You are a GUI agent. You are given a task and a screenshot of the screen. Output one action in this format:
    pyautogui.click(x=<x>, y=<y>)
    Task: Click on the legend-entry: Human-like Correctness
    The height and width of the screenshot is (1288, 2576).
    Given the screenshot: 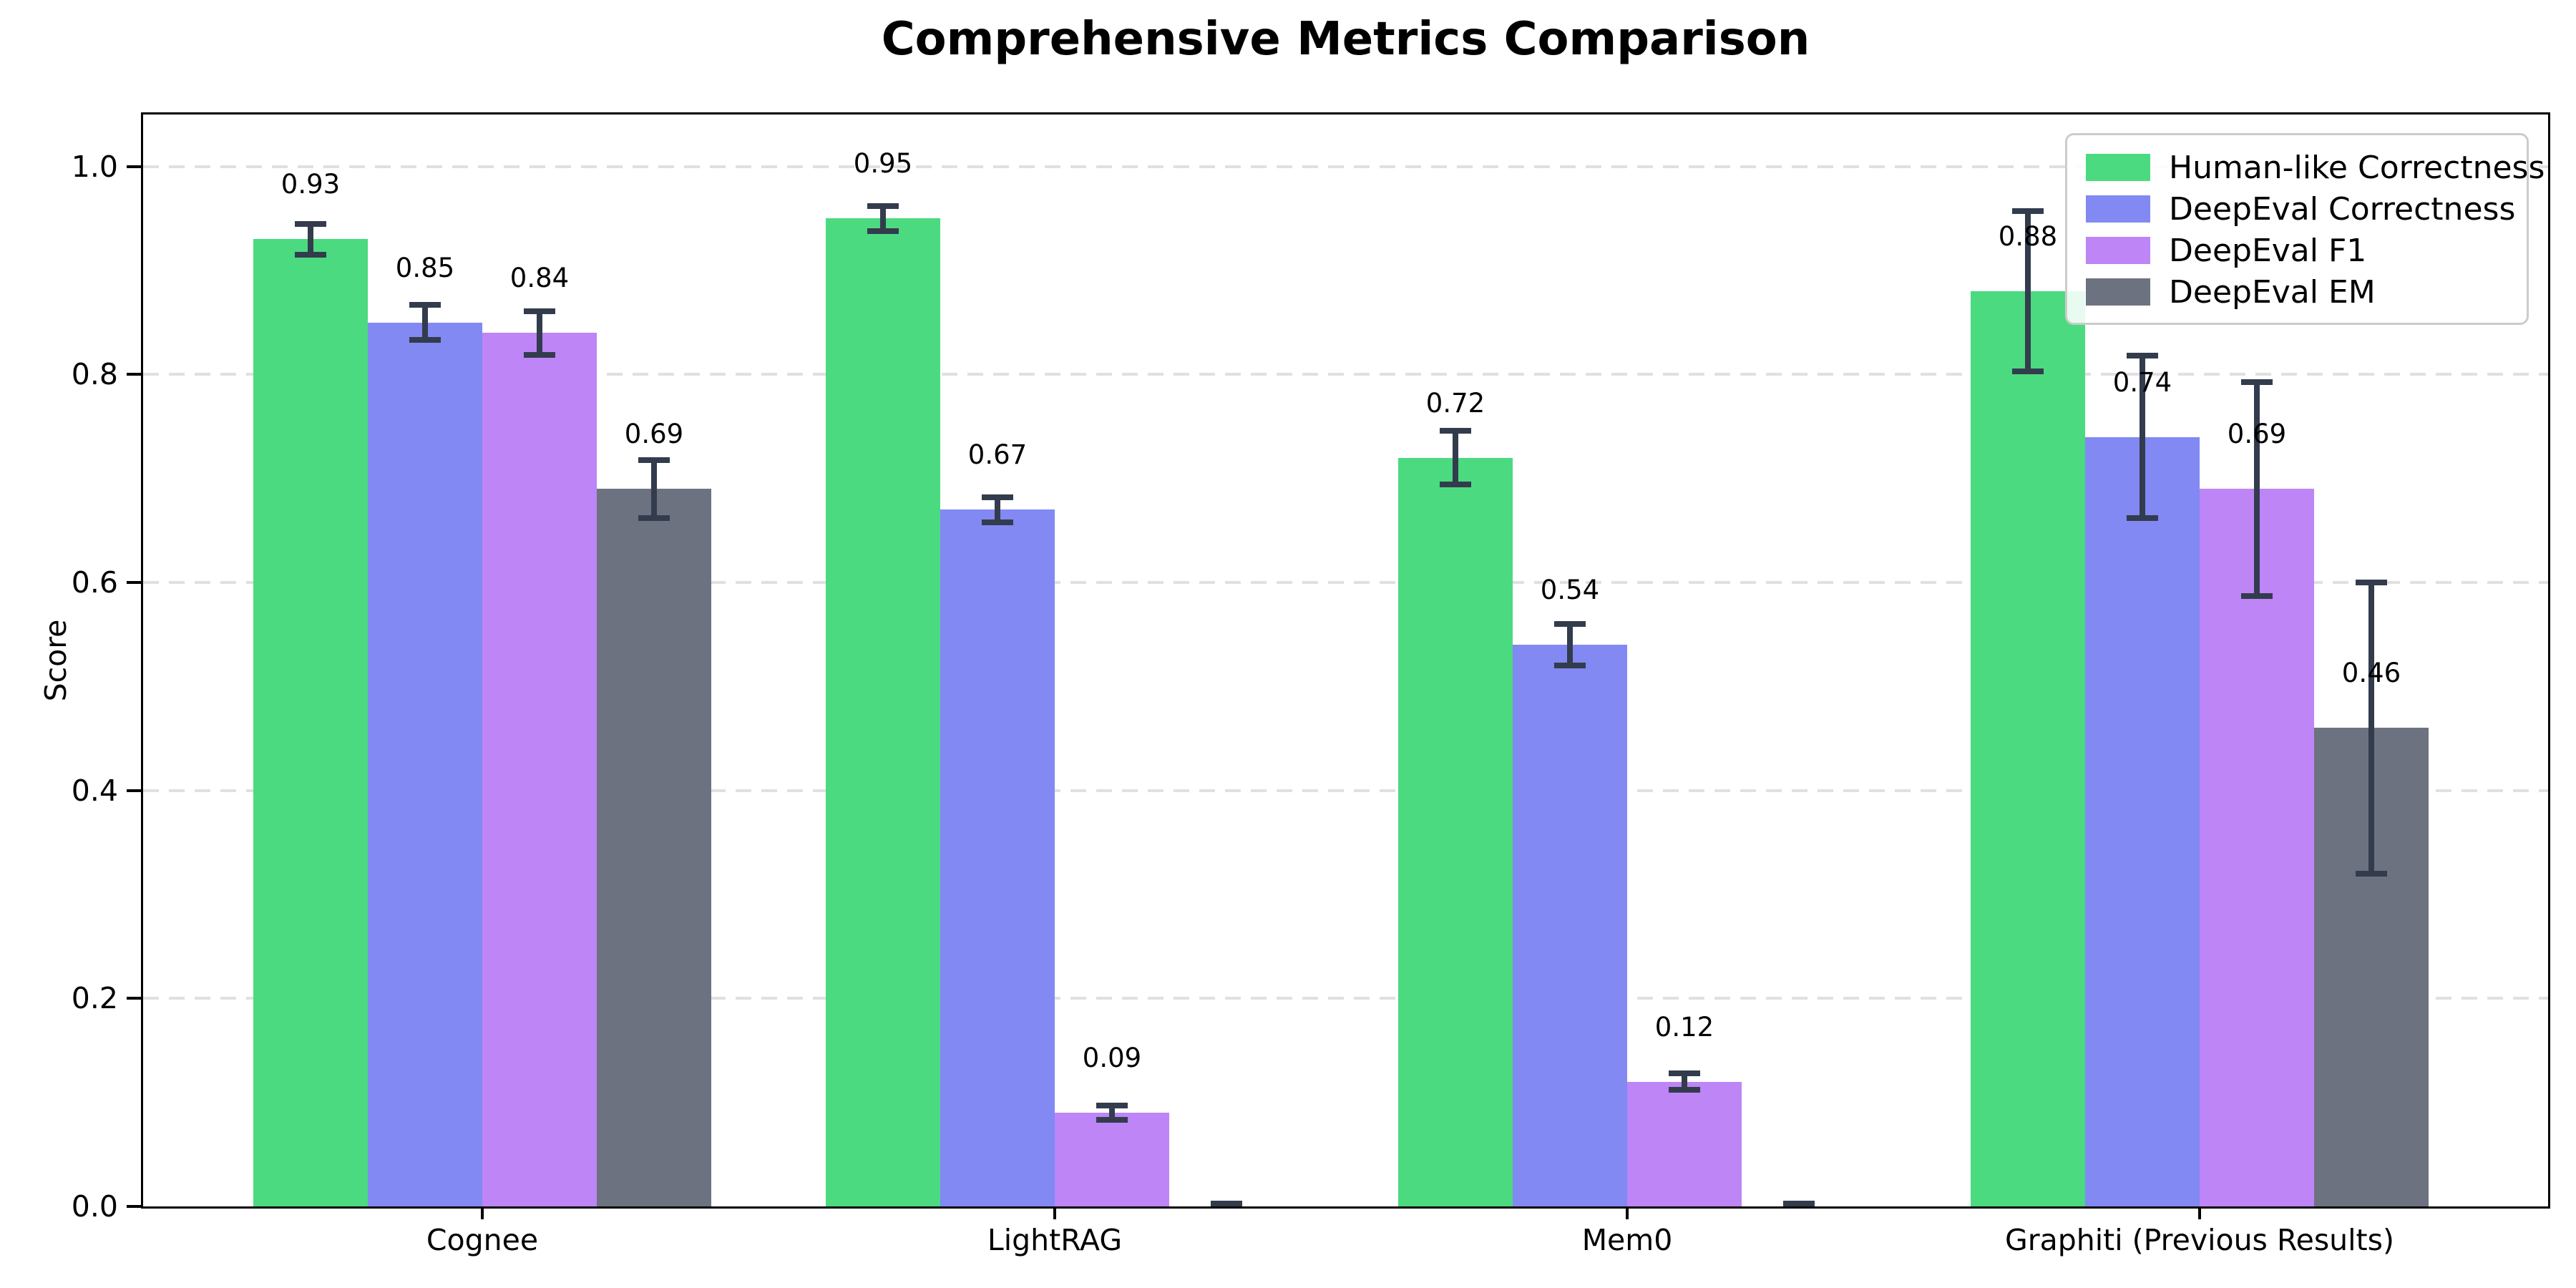 What is the action you would take?
    pyautogui.click(x=2306, y=167)
    